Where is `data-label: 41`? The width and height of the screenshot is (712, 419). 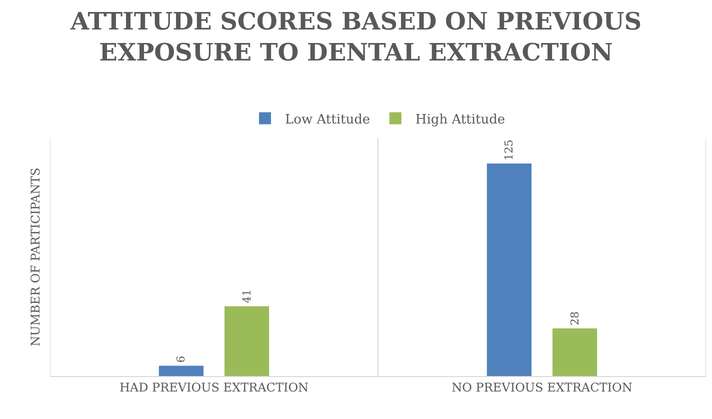 data-label: 41 is located at coordinates (247, 296).